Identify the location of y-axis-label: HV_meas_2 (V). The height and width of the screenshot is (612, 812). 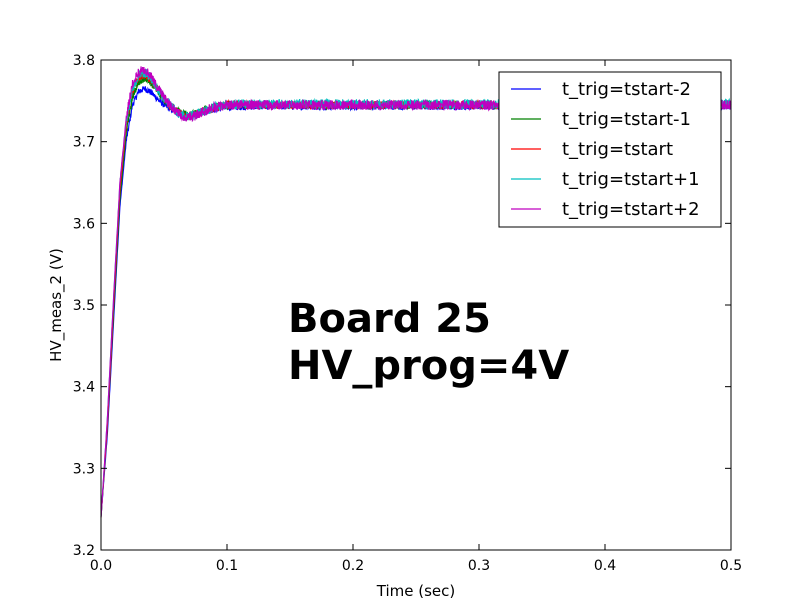
(56, 305).